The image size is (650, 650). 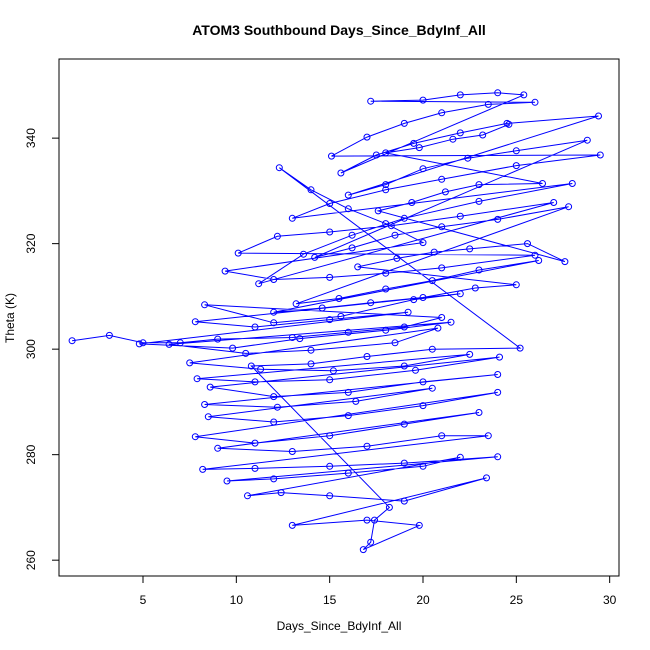 I want to click on y-tick-label: 320, so click(x=31, y=243).